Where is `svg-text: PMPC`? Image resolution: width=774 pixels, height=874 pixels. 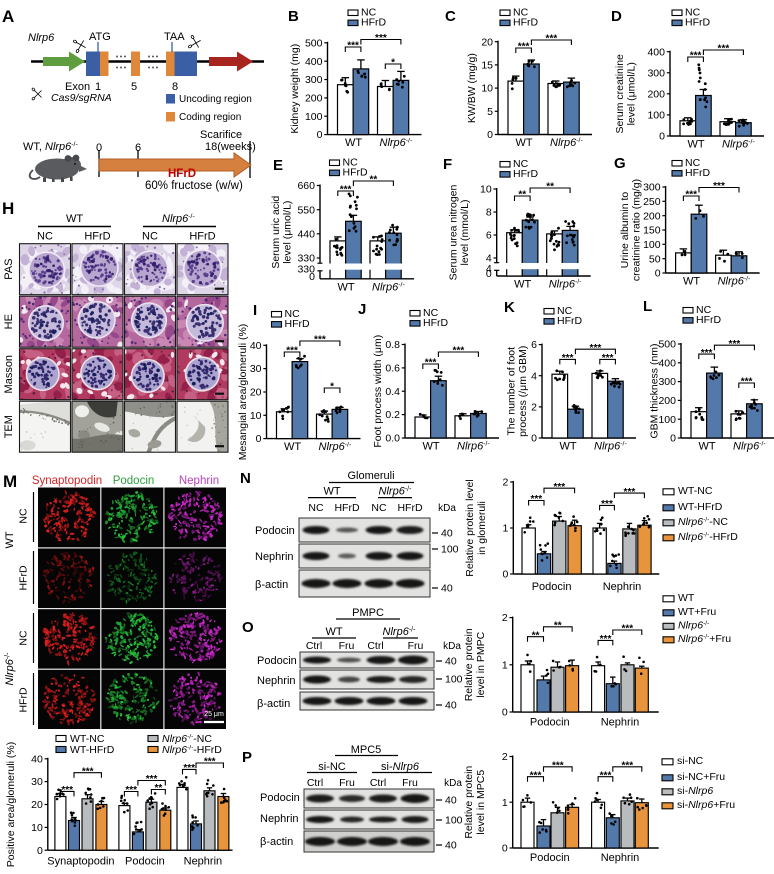
svg-text: PMPC is located at coordinates (368, 613).